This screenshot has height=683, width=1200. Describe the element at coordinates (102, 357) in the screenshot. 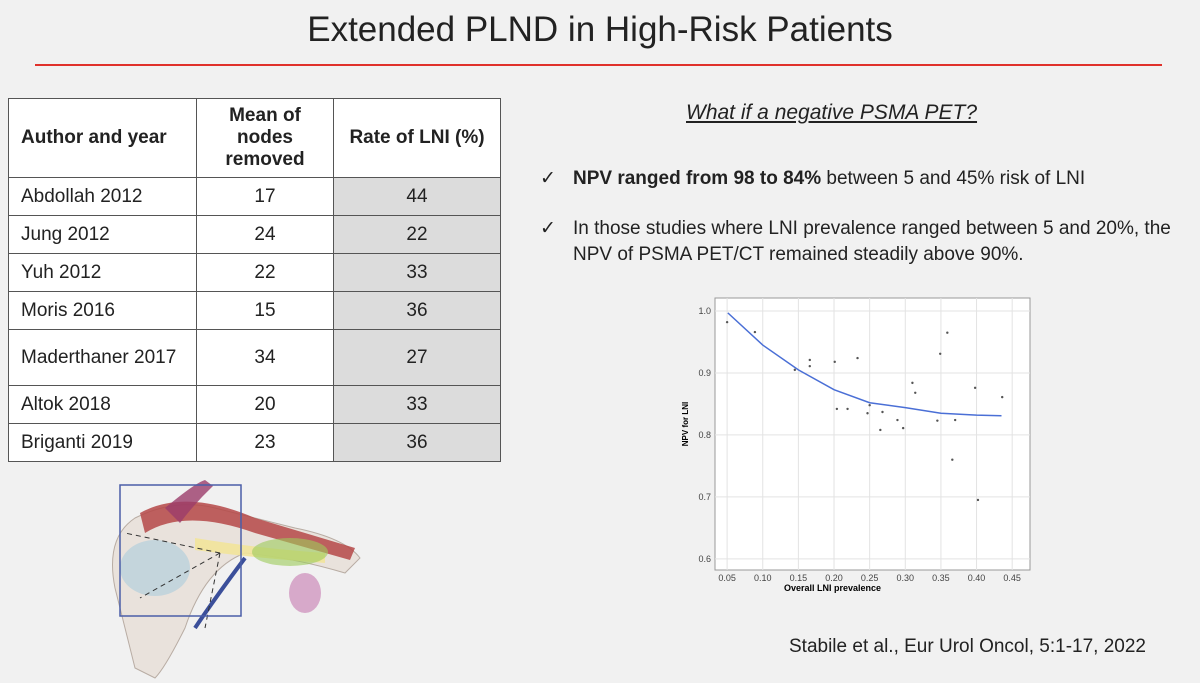

I see `table-cell: Maderthaner 2017` at that location.